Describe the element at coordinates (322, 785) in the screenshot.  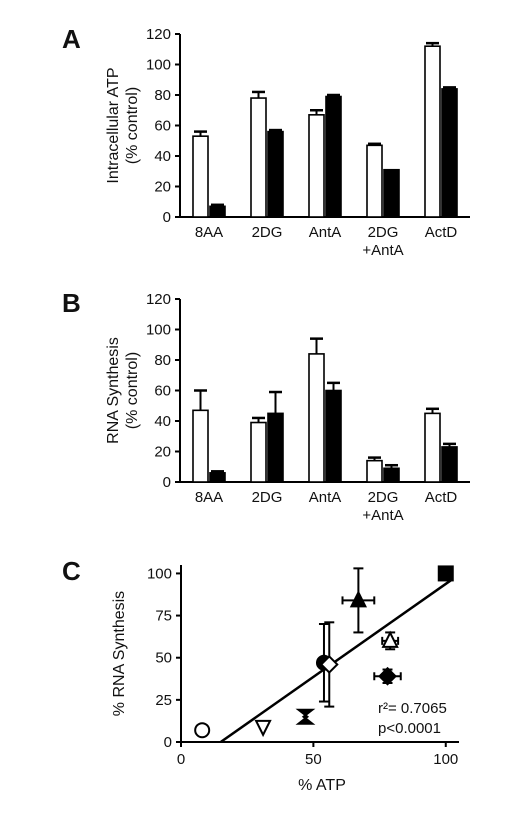
I see `x-axis-label: % ATP` at that location.